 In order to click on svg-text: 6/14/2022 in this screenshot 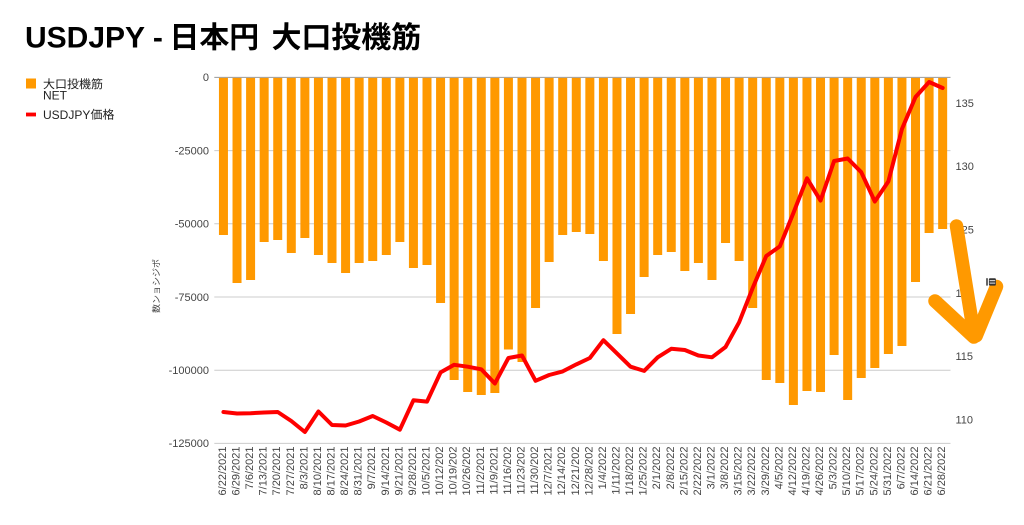, I will do `click(915, 471)`.